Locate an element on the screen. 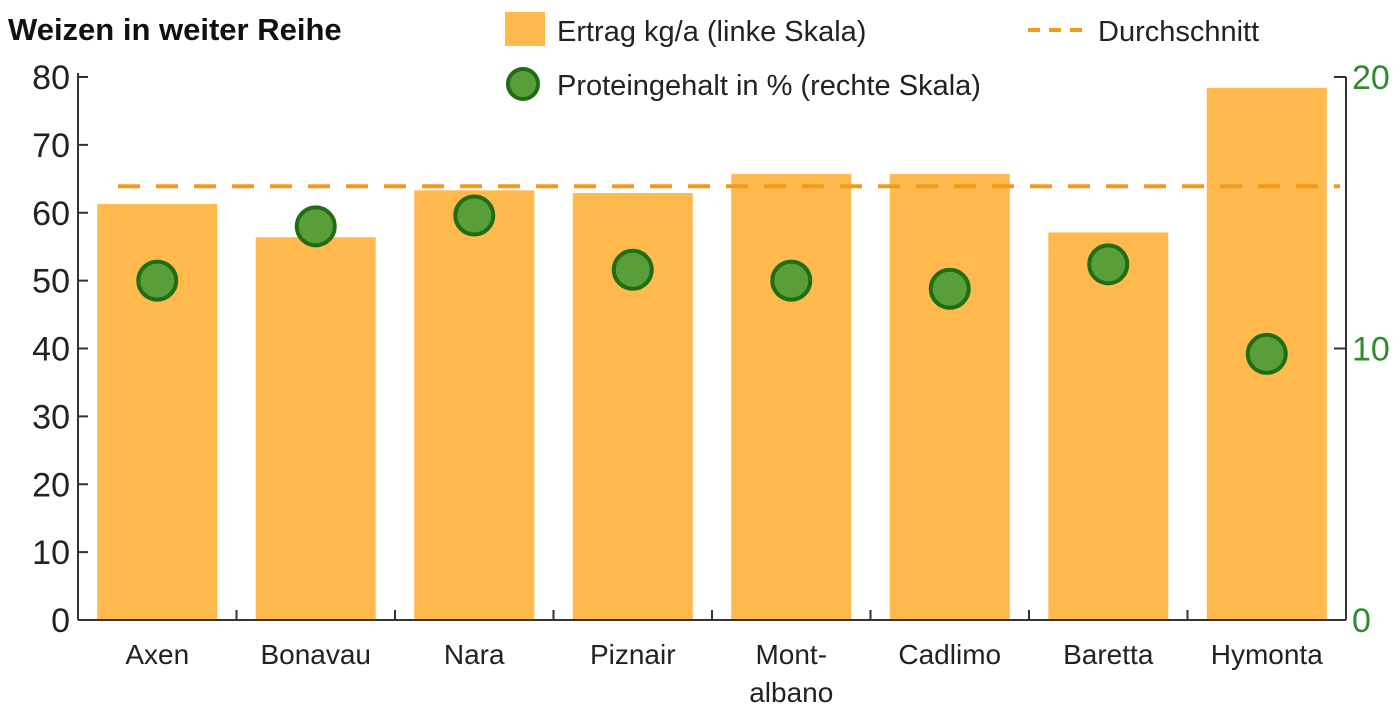  legend-label-bar: Ertrag kg/a (linke Skala) is located at coordinates (711, 32).